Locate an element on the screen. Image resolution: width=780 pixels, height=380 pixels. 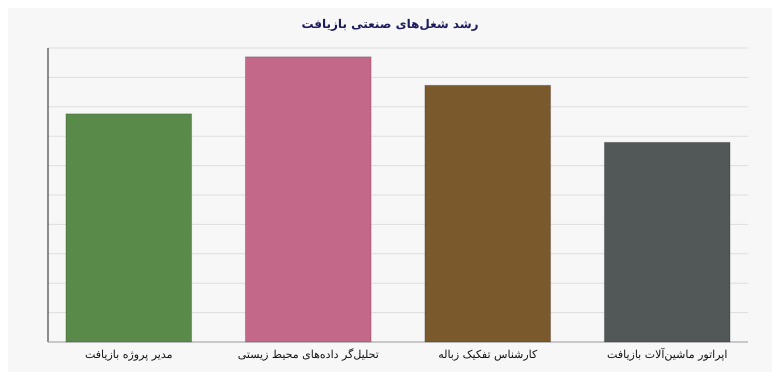
x-tick-label: مدیر پروژه بازیافت is located at coordinates (129, 354).